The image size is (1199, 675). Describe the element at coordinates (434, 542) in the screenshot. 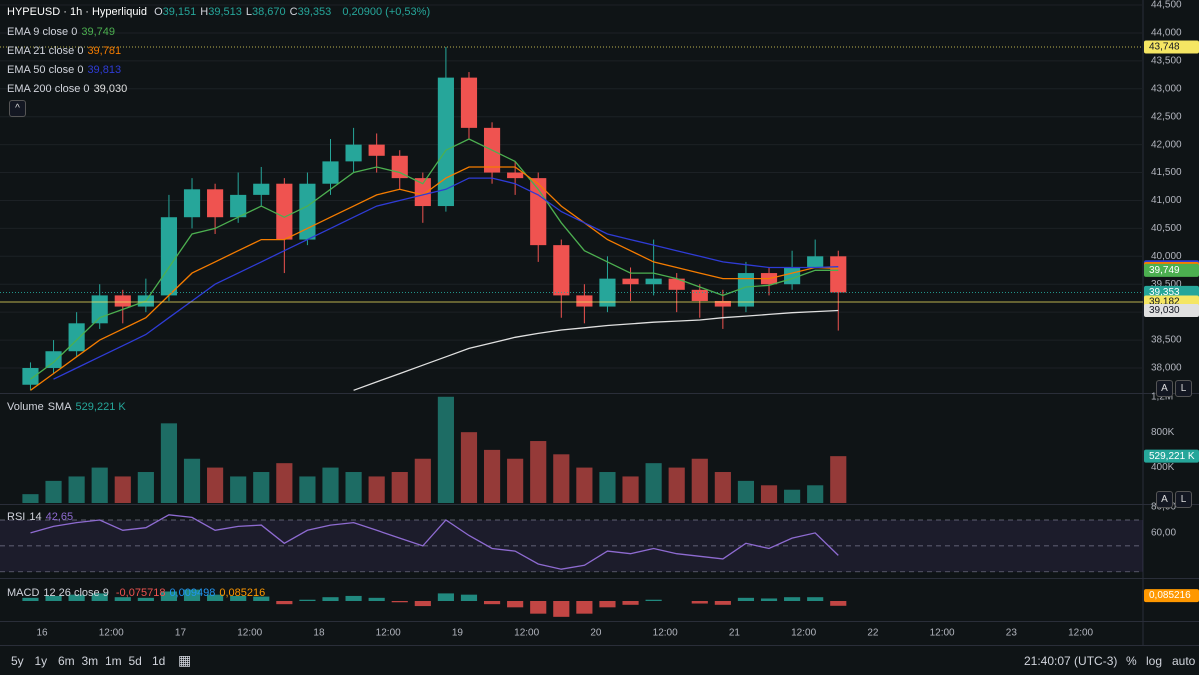

I see `rsi-line` at that location.